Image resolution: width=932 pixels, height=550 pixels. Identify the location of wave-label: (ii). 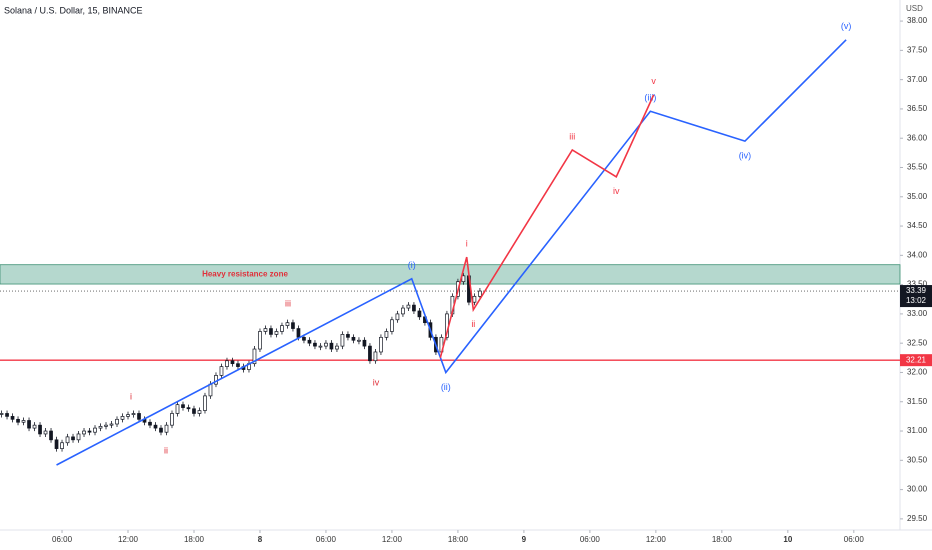
(446, 387).